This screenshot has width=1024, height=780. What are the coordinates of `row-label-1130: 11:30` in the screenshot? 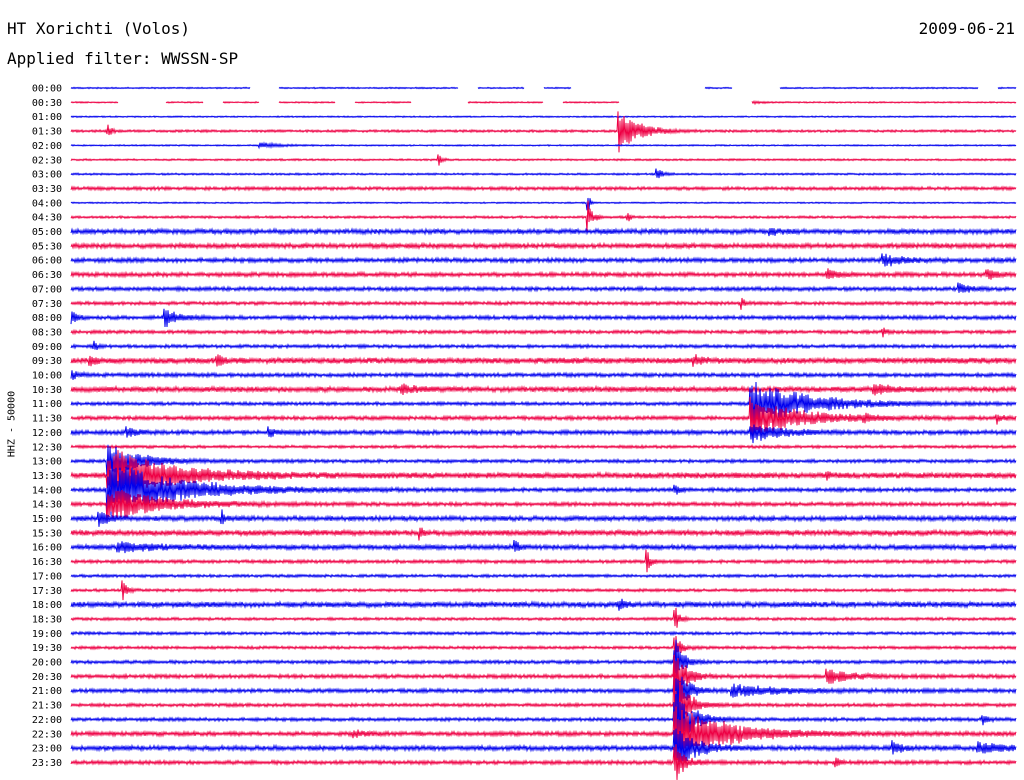 It's located at (47, 419).